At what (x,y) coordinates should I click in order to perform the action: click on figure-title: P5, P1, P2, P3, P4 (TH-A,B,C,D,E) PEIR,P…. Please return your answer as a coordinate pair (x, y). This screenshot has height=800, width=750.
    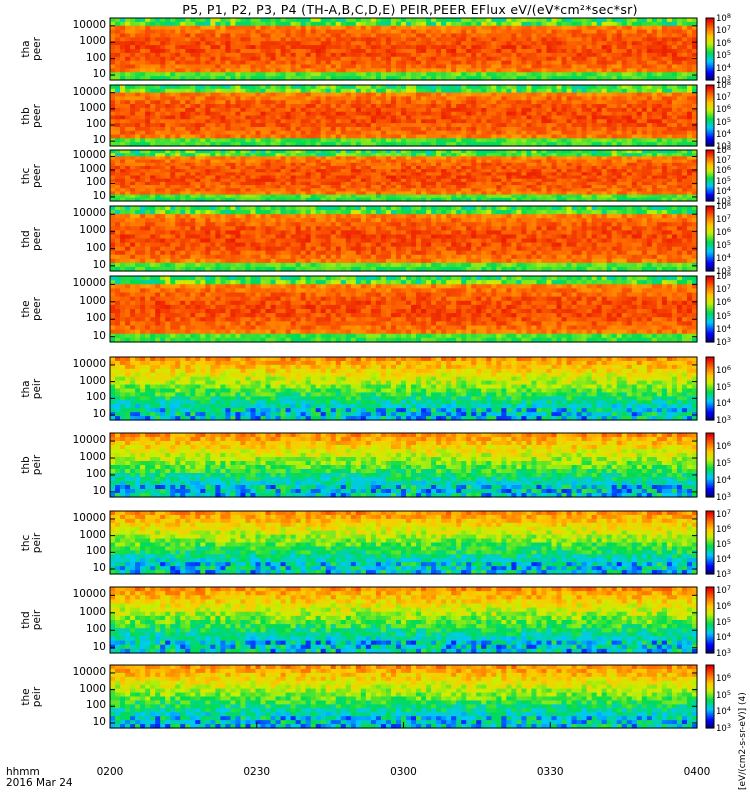
    Looking at the image, I should click on (410, 9).